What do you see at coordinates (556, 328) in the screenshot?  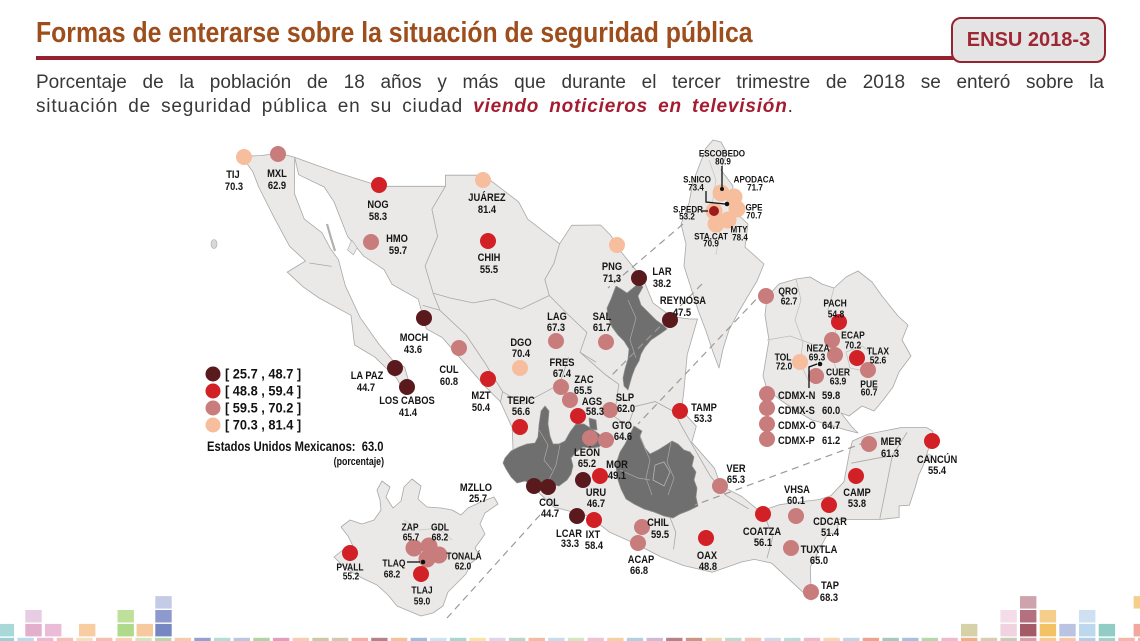 I see `svg-text: 67.3` at bounding box center [556, 328].